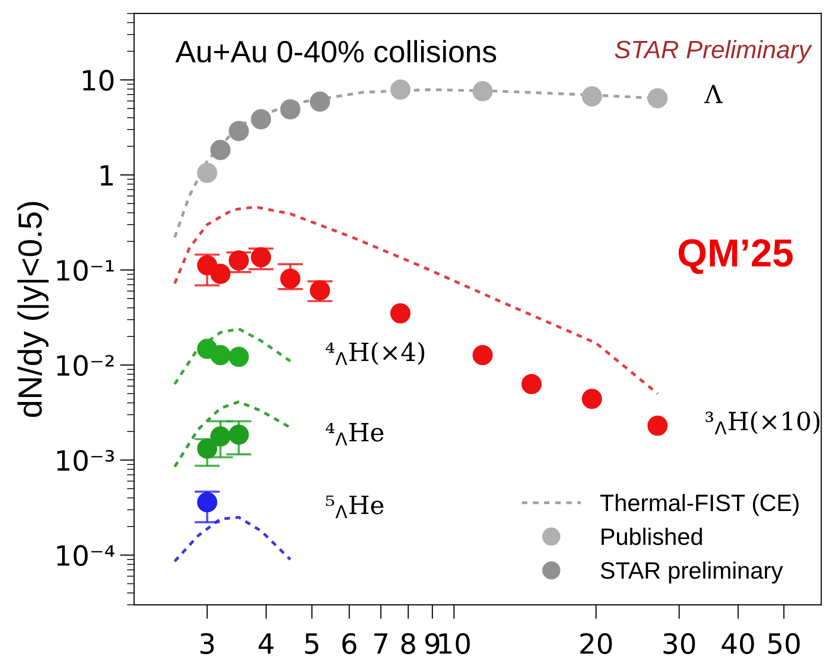  What do you see at coordinates (33, 309) in the screenshot?
I see `y-axis-title: dN/dy (|y|<0.5)` at bounding box center [33, 309].